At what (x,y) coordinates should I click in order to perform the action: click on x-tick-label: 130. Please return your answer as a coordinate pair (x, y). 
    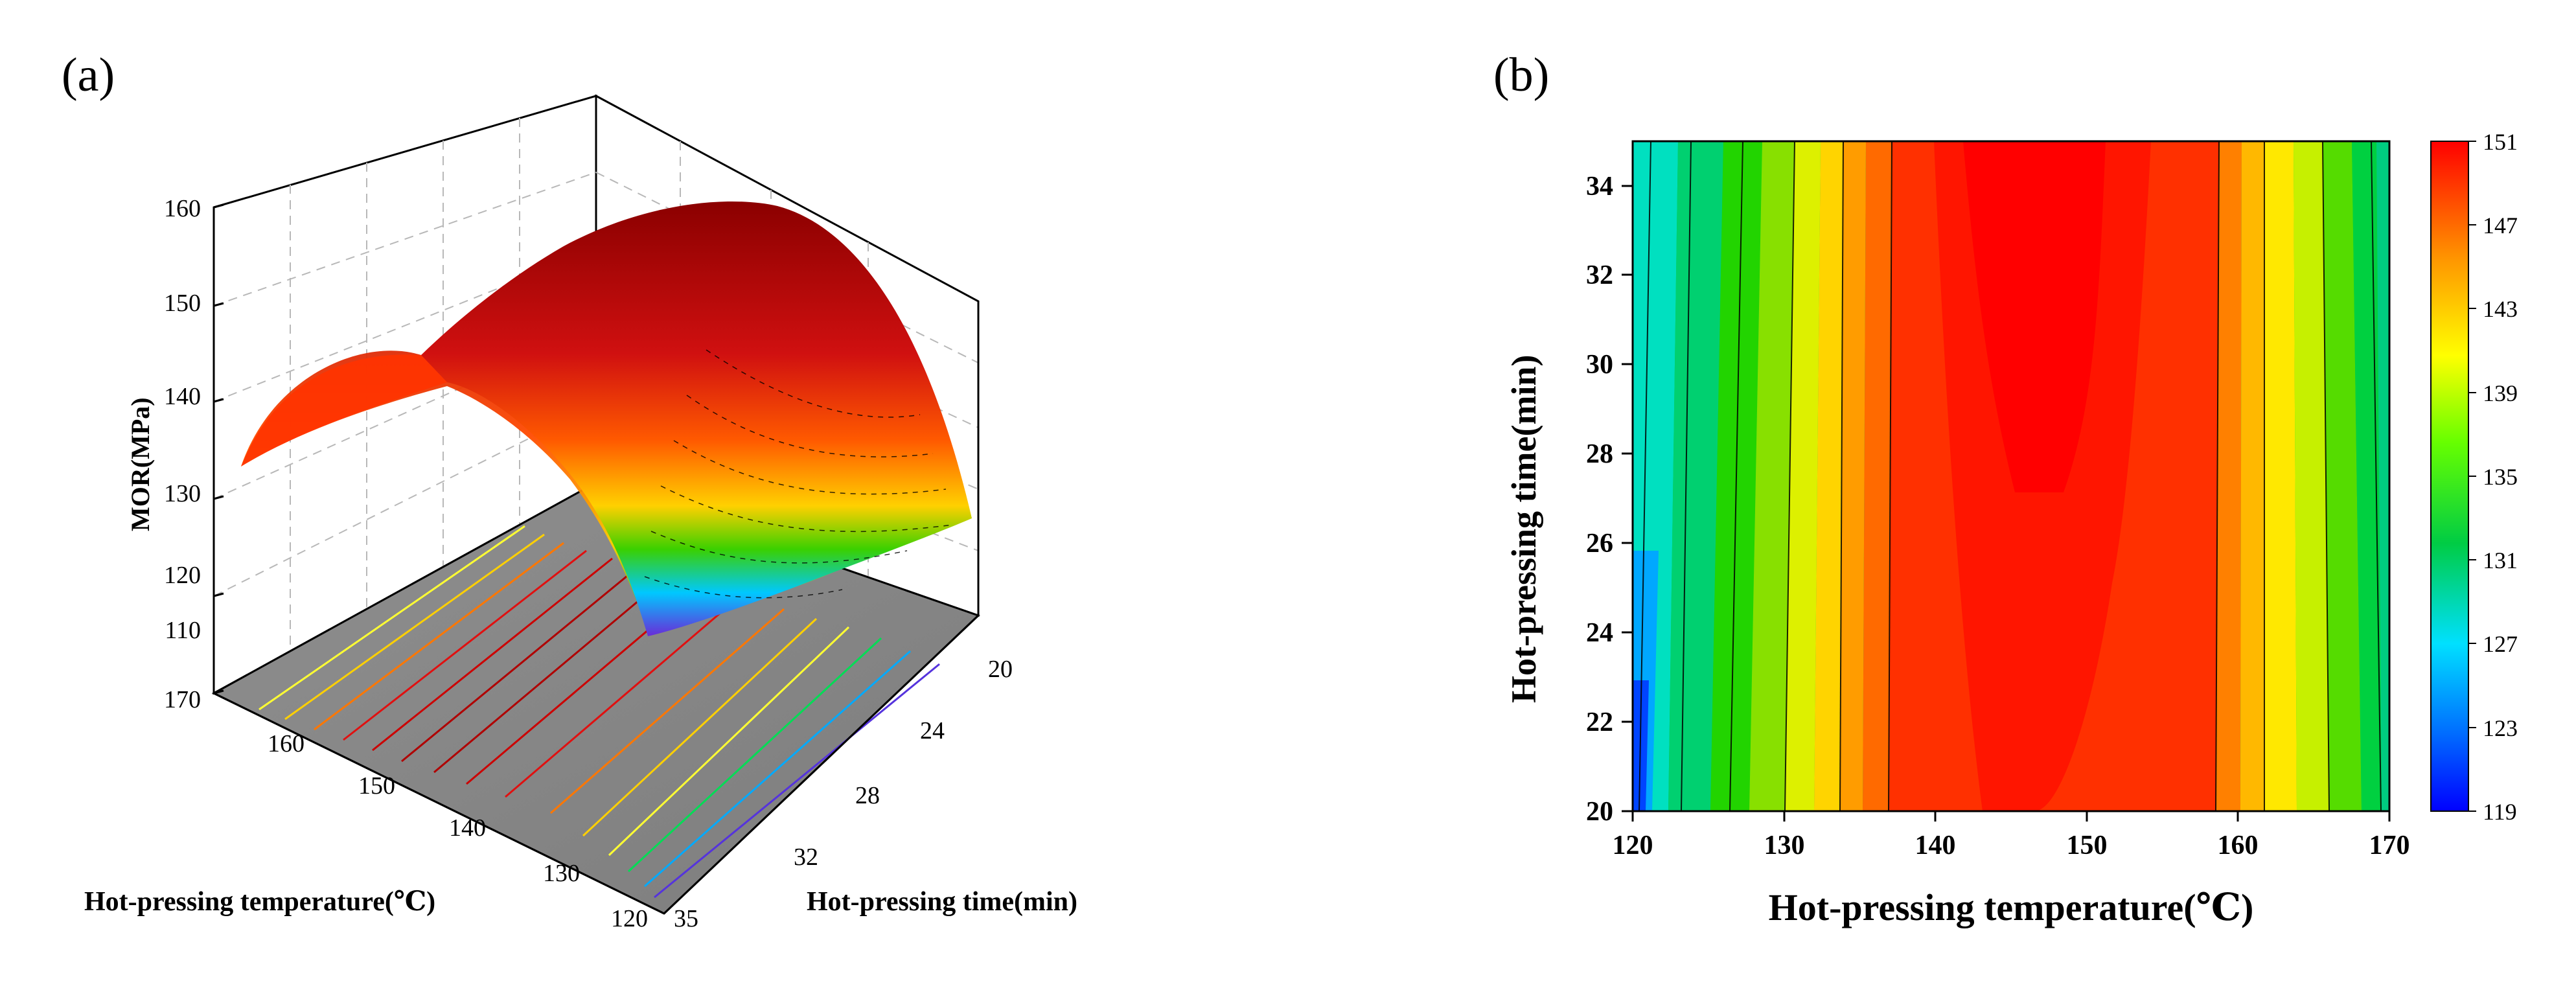
    Looking at the image, I should click on (561, 873).